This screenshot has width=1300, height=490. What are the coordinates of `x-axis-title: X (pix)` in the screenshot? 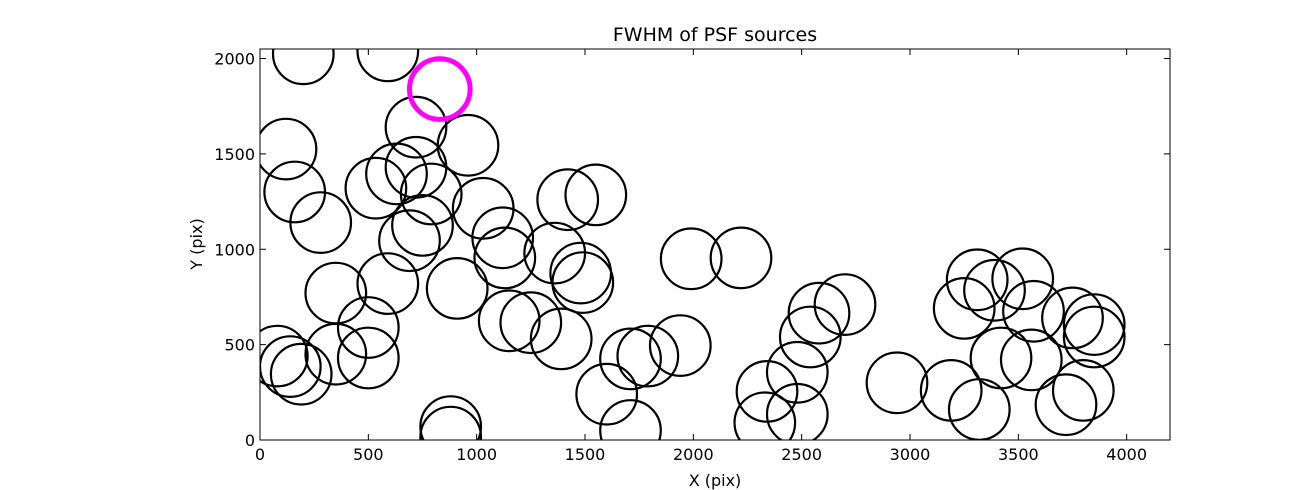 It's located at (715, 480).